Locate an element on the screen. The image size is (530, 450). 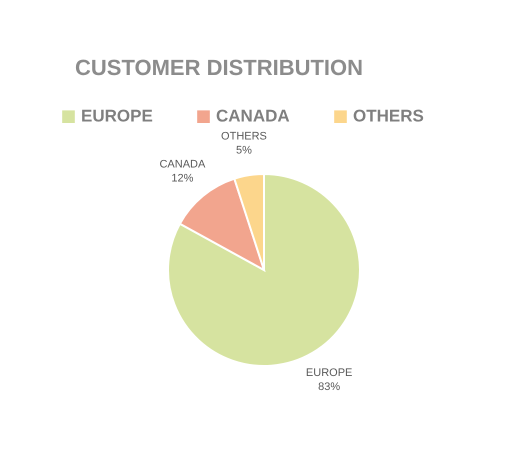
slice-label: CANADA is located at coordinates (182, 164).